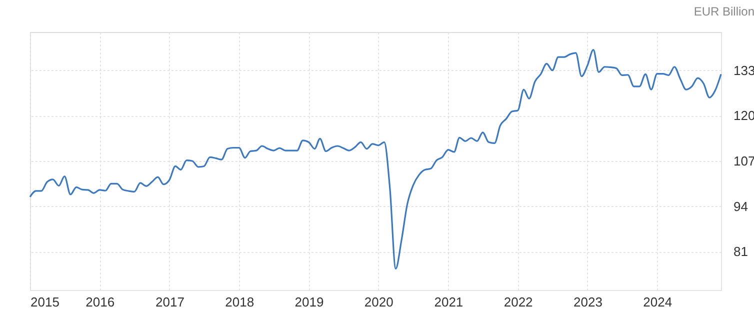 The height and width of the screenshot is (316, 754). Describe the element at coordinates (170, 302) in the screenshot. I see `x-tick-label: 2017` at that location.